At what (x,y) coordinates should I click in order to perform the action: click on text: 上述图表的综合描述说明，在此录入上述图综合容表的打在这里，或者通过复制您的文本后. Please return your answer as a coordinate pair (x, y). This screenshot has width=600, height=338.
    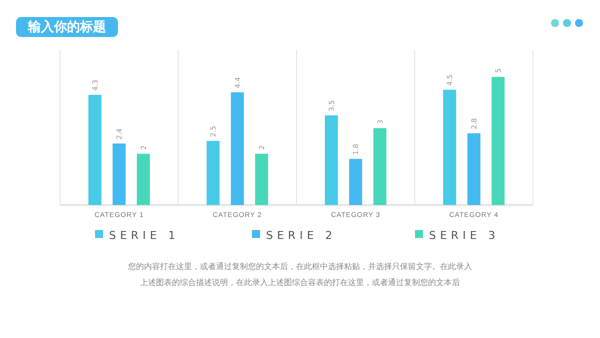
    Looking at the image, I should click on (300, 282).